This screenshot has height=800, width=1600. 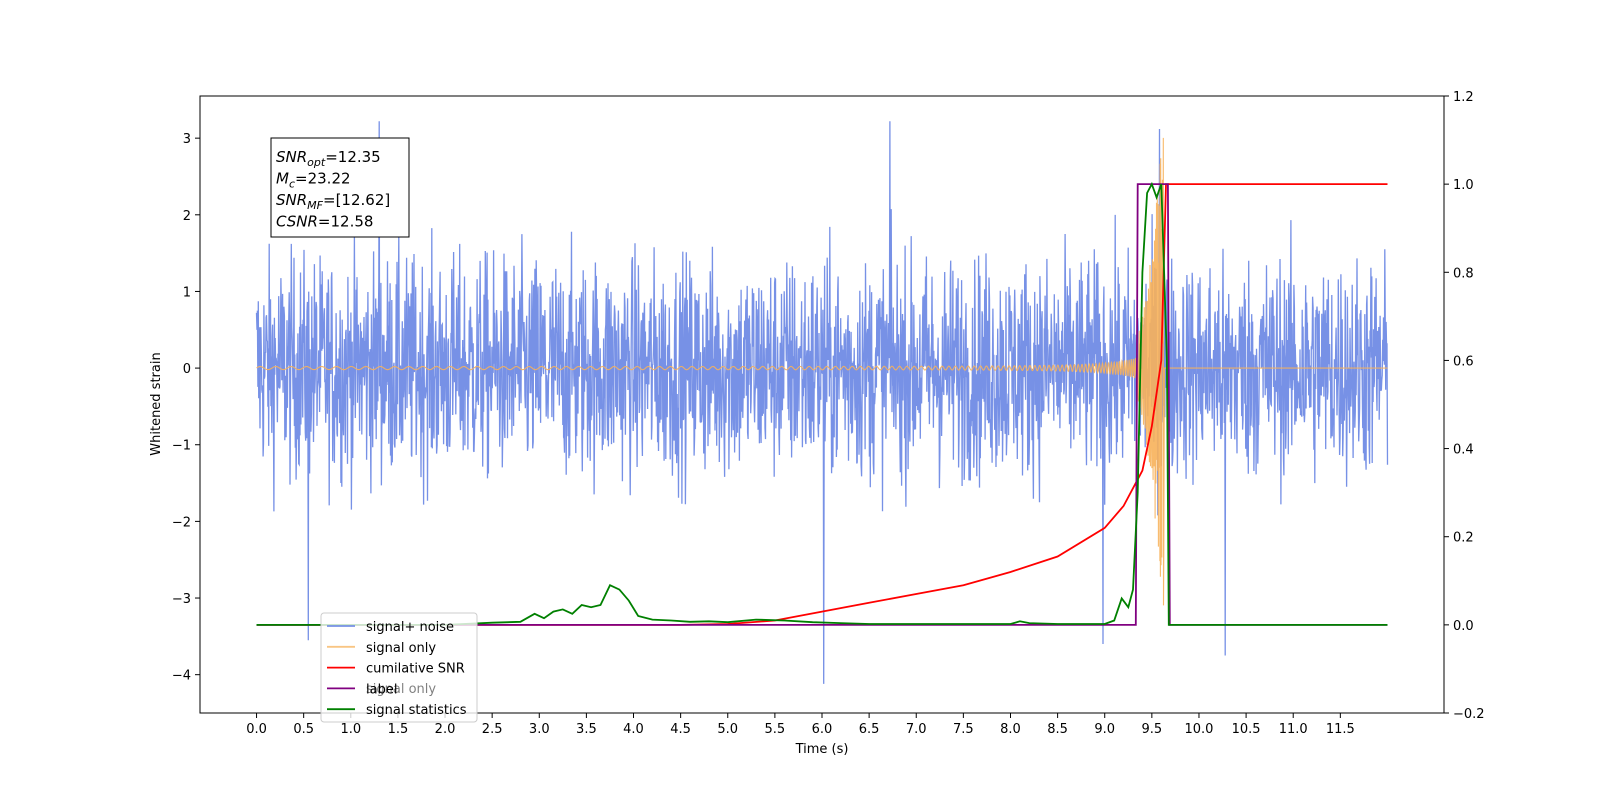 I want to click on annotation-symbol: CSNR, so click(x=297, y=222).